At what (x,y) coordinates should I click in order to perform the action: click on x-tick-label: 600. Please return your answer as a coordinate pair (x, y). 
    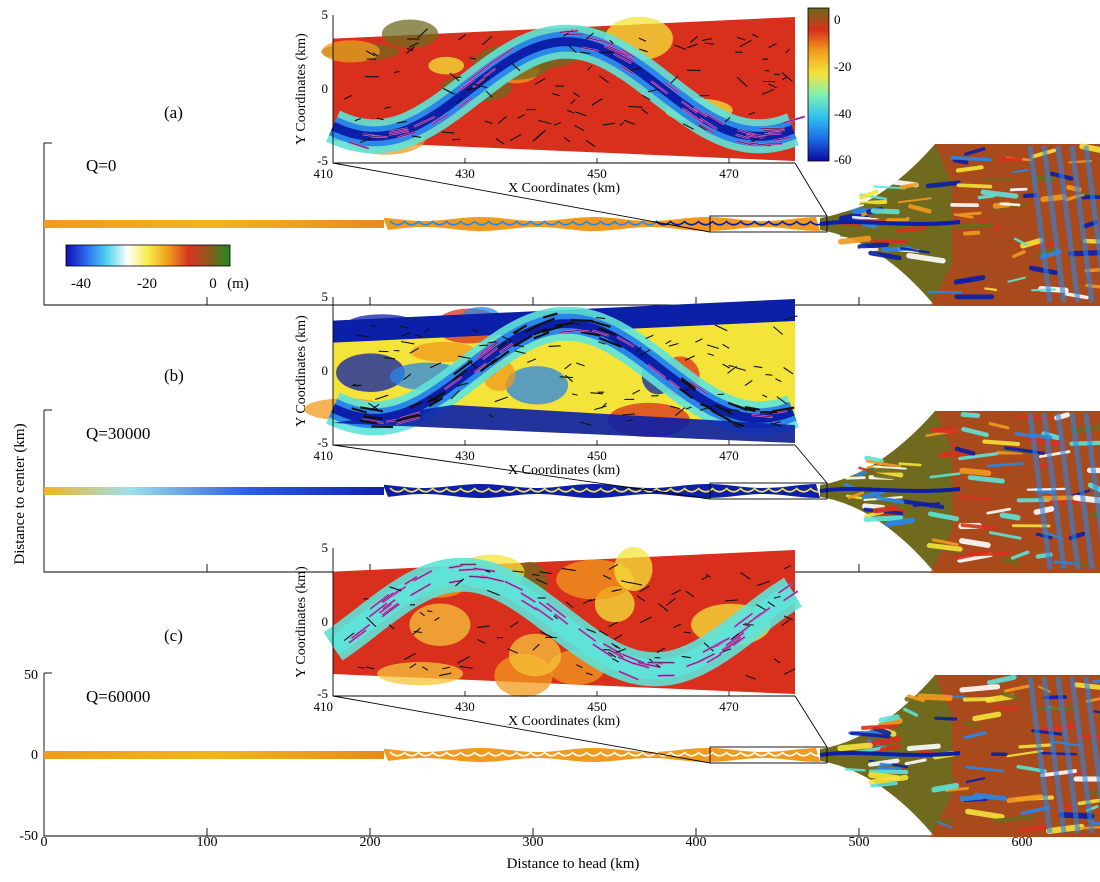
    Looking at the image, I should click on (1022, 842).